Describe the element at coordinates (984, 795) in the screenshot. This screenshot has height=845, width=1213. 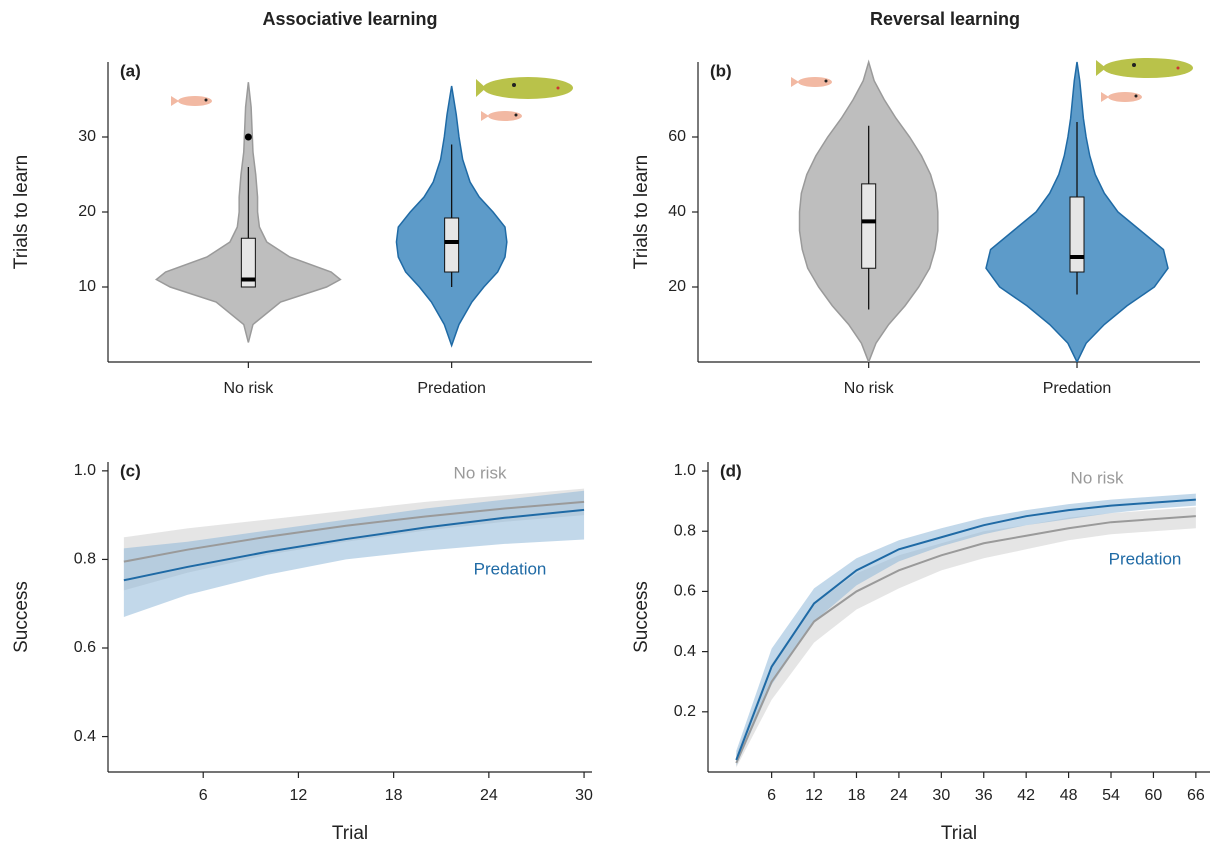
I see `x-tick-label: 36` at that location.